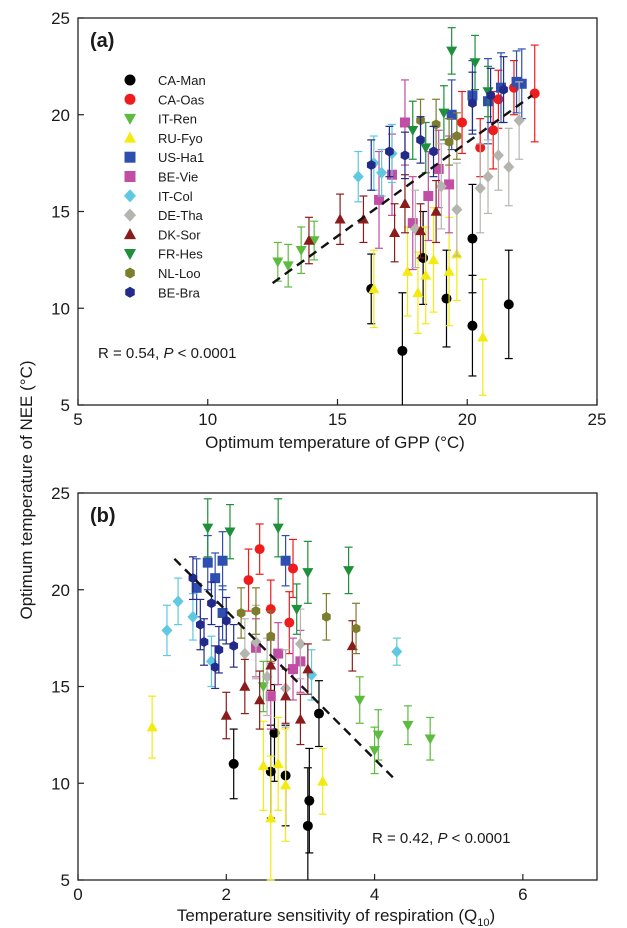 The width and height of the screenshot is (627, 928). What do you see at coordinates (130, 157) in the screenshot?
I see `legend-marker-us-ha1` at bounding box center [130, 157].